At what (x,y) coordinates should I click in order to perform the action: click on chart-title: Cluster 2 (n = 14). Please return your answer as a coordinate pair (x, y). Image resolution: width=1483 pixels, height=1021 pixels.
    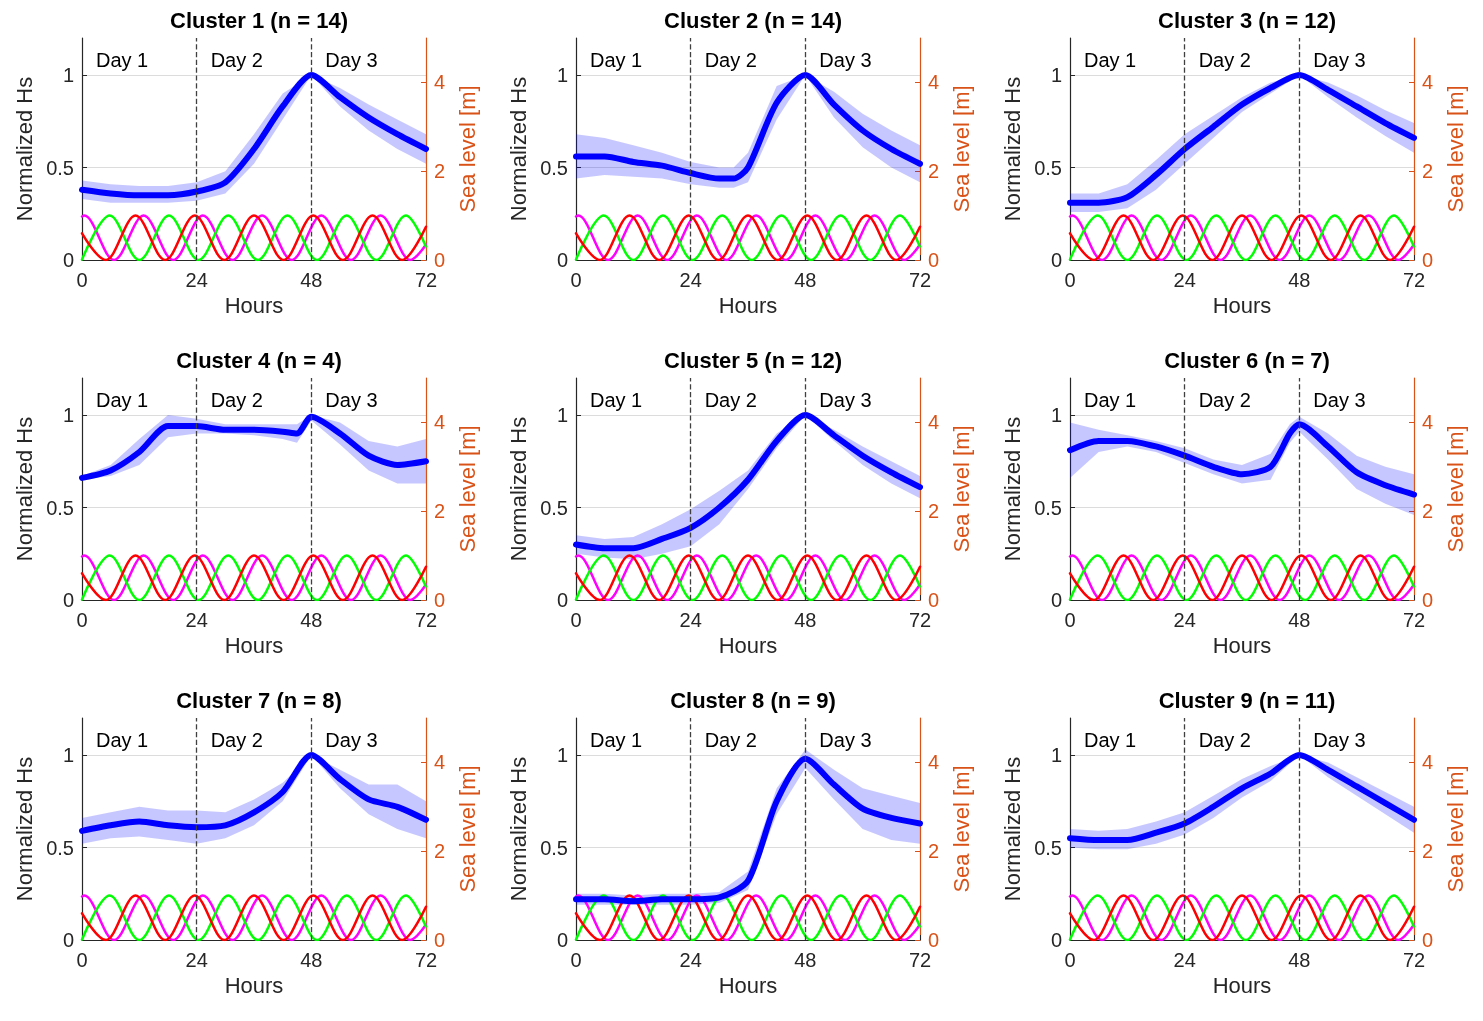
    Looking at the image, I should click on (753, 20).